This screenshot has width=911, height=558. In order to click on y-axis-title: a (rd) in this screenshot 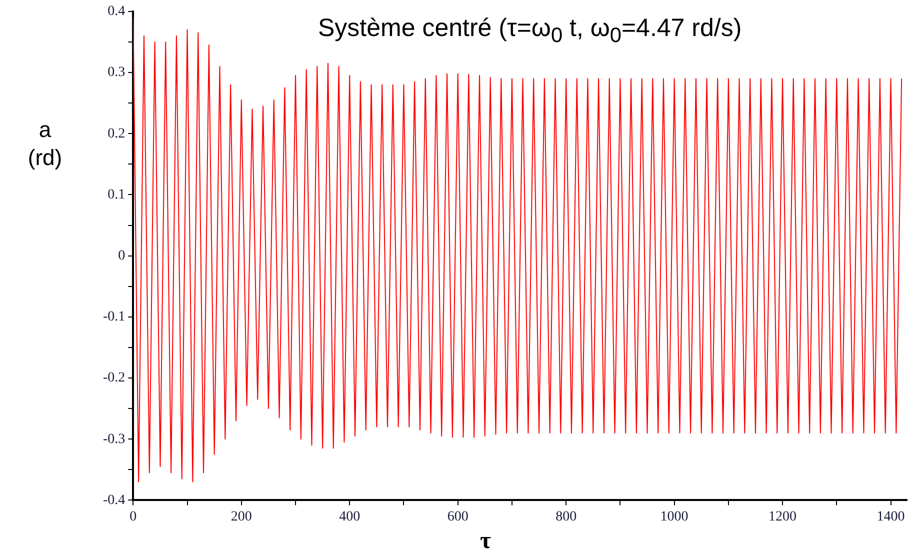, I will do `click(45, 144)`.